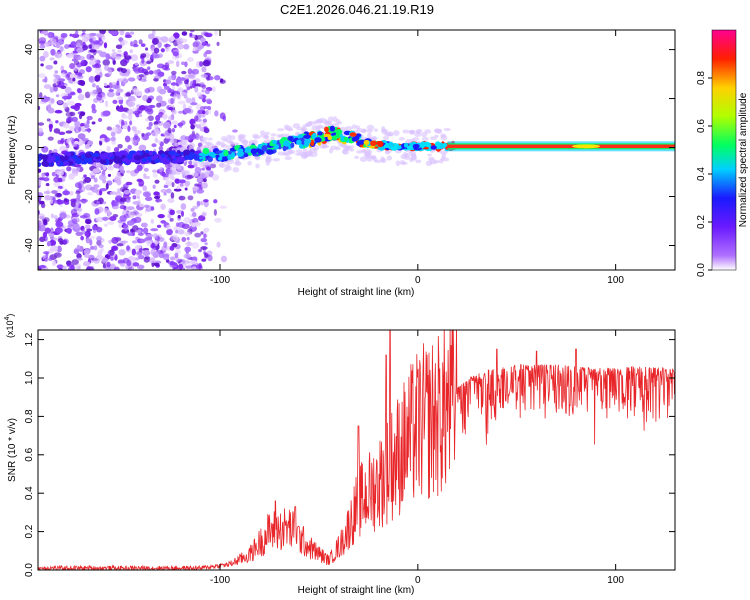 Image resolution: width=750 pixels, height=600 pixels. What do you see at coordinates (585, 146) in the screenshot?
I see `spectrogram-band-highlight` at bounding box center [585, 146].